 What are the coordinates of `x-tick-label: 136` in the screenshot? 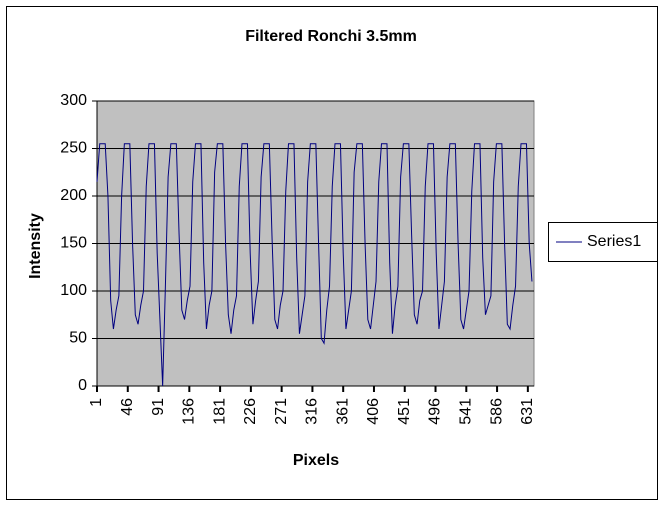 It's located at (189, 411).